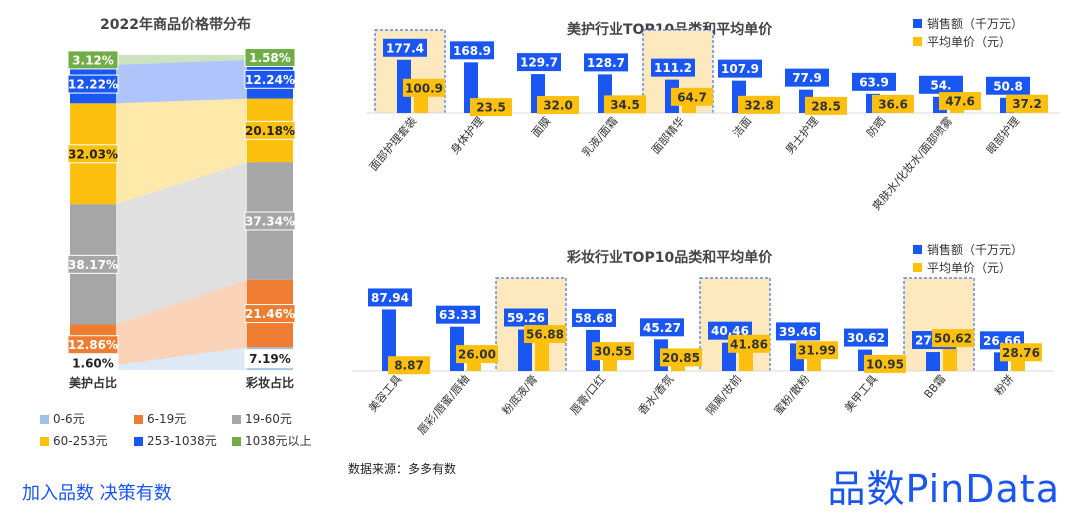  What do you see at coordinates (594, 318) in the screenshot?
I see `sales-value-label: 58.68` at bounding box center [594, 318].